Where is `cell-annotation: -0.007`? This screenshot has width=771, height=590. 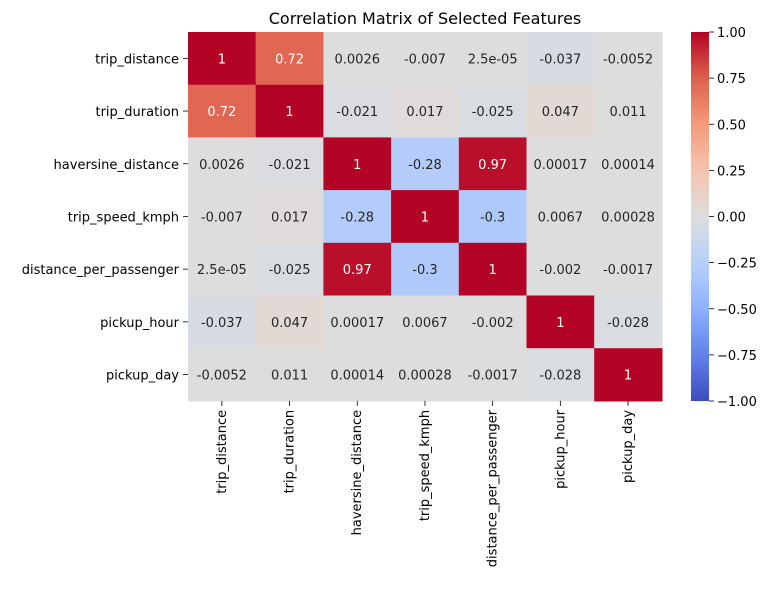
cell-annotation: -0.007 is located at coordinates (425, 59).